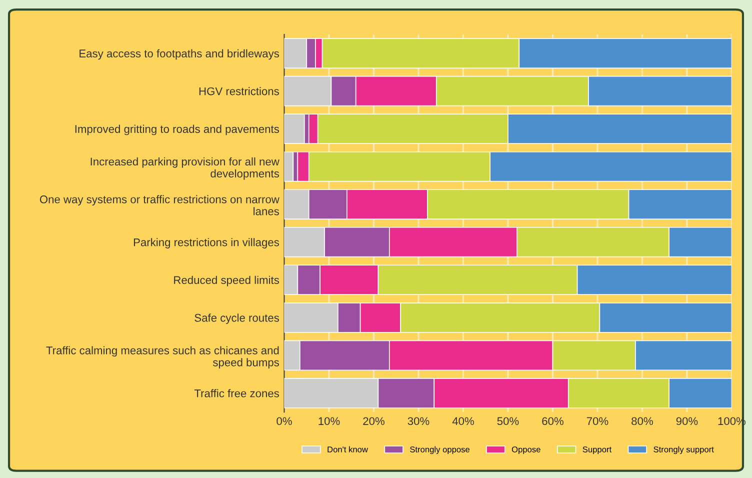 The width and height of the screenshot is (752, 478). Describe the element at coordinates (239, 91) in the screenshot. I see `y-tick-label: HGV restrictions` at that location.